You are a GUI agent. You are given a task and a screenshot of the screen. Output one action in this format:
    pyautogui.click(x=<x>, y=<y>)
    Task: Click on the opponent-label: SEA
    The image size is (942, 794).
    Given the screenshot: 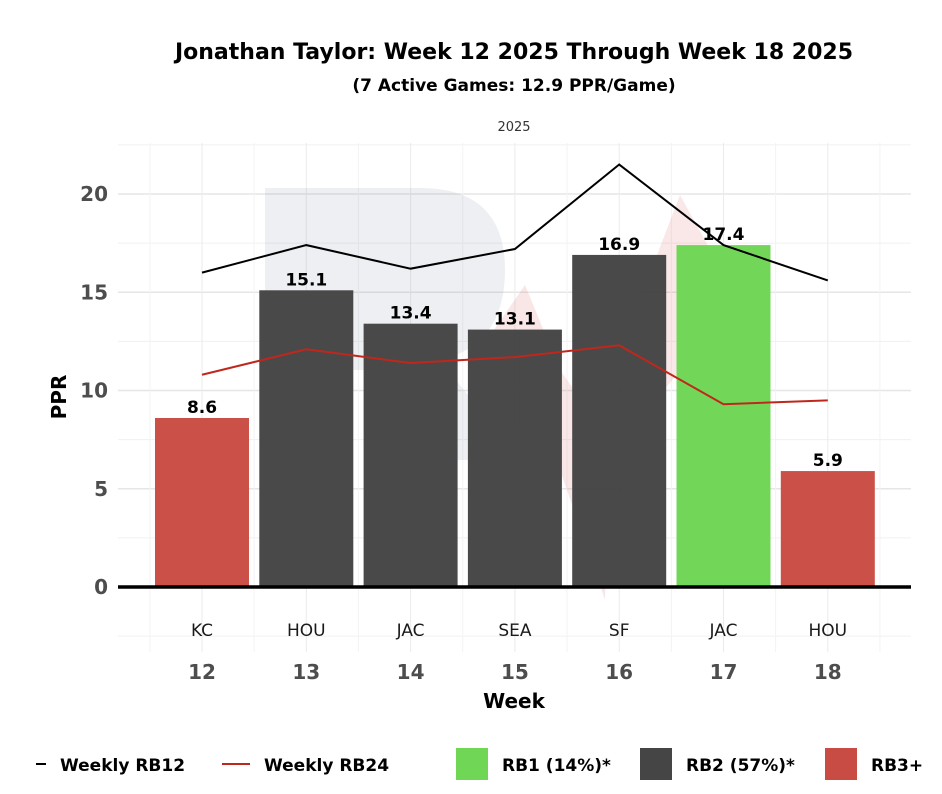 What is the action you would take?
    pyautogui.click(x=515, y=631)
    